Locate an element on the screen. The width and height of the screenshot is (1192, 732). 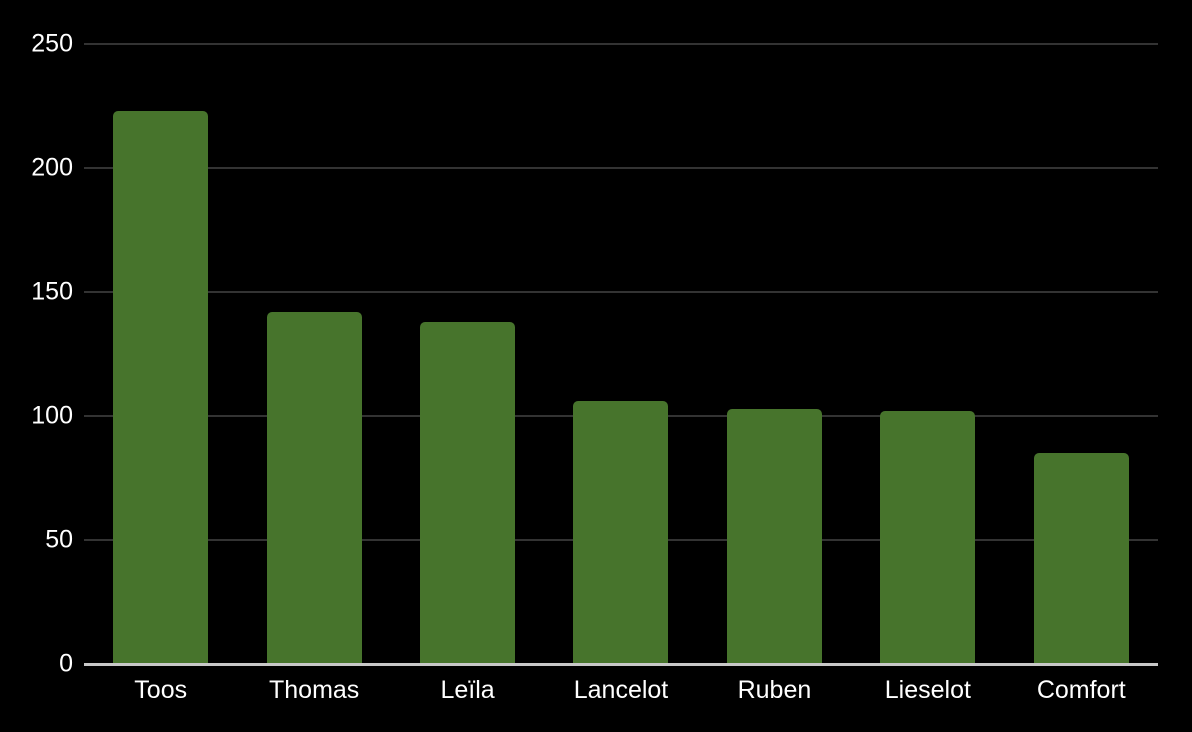
bar-lancelot is located at coordinates (620, 532).